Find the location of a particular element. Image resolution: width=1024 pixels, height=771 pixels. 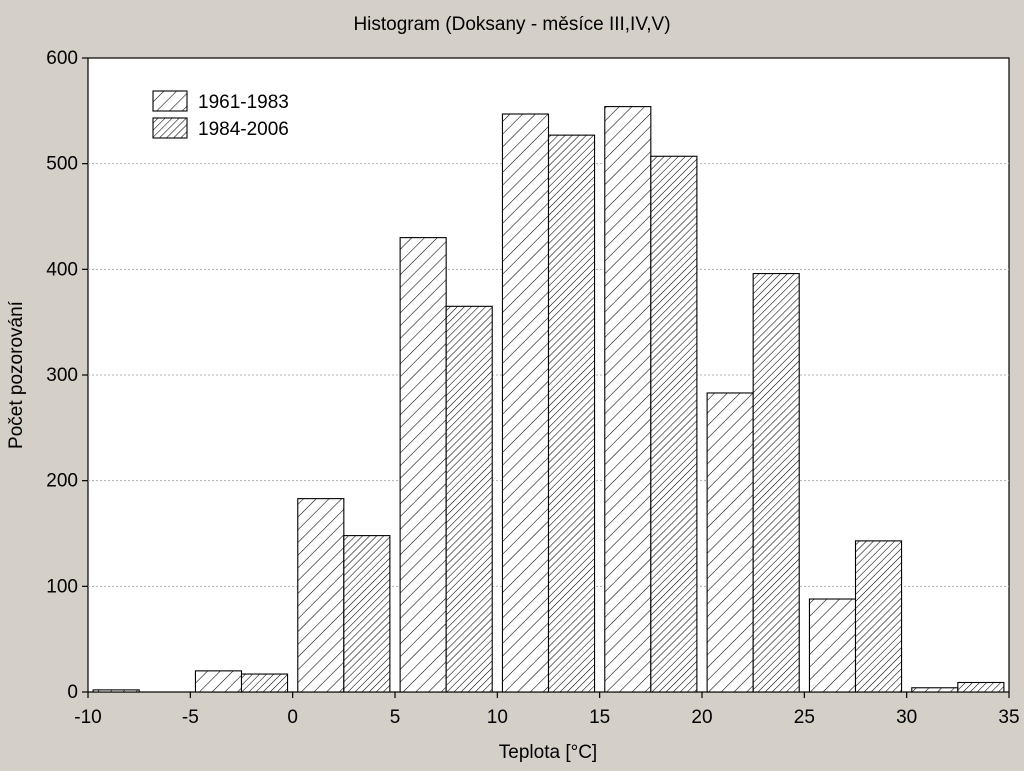

x-tick-label: 0 is located at coordinates (292, 717).